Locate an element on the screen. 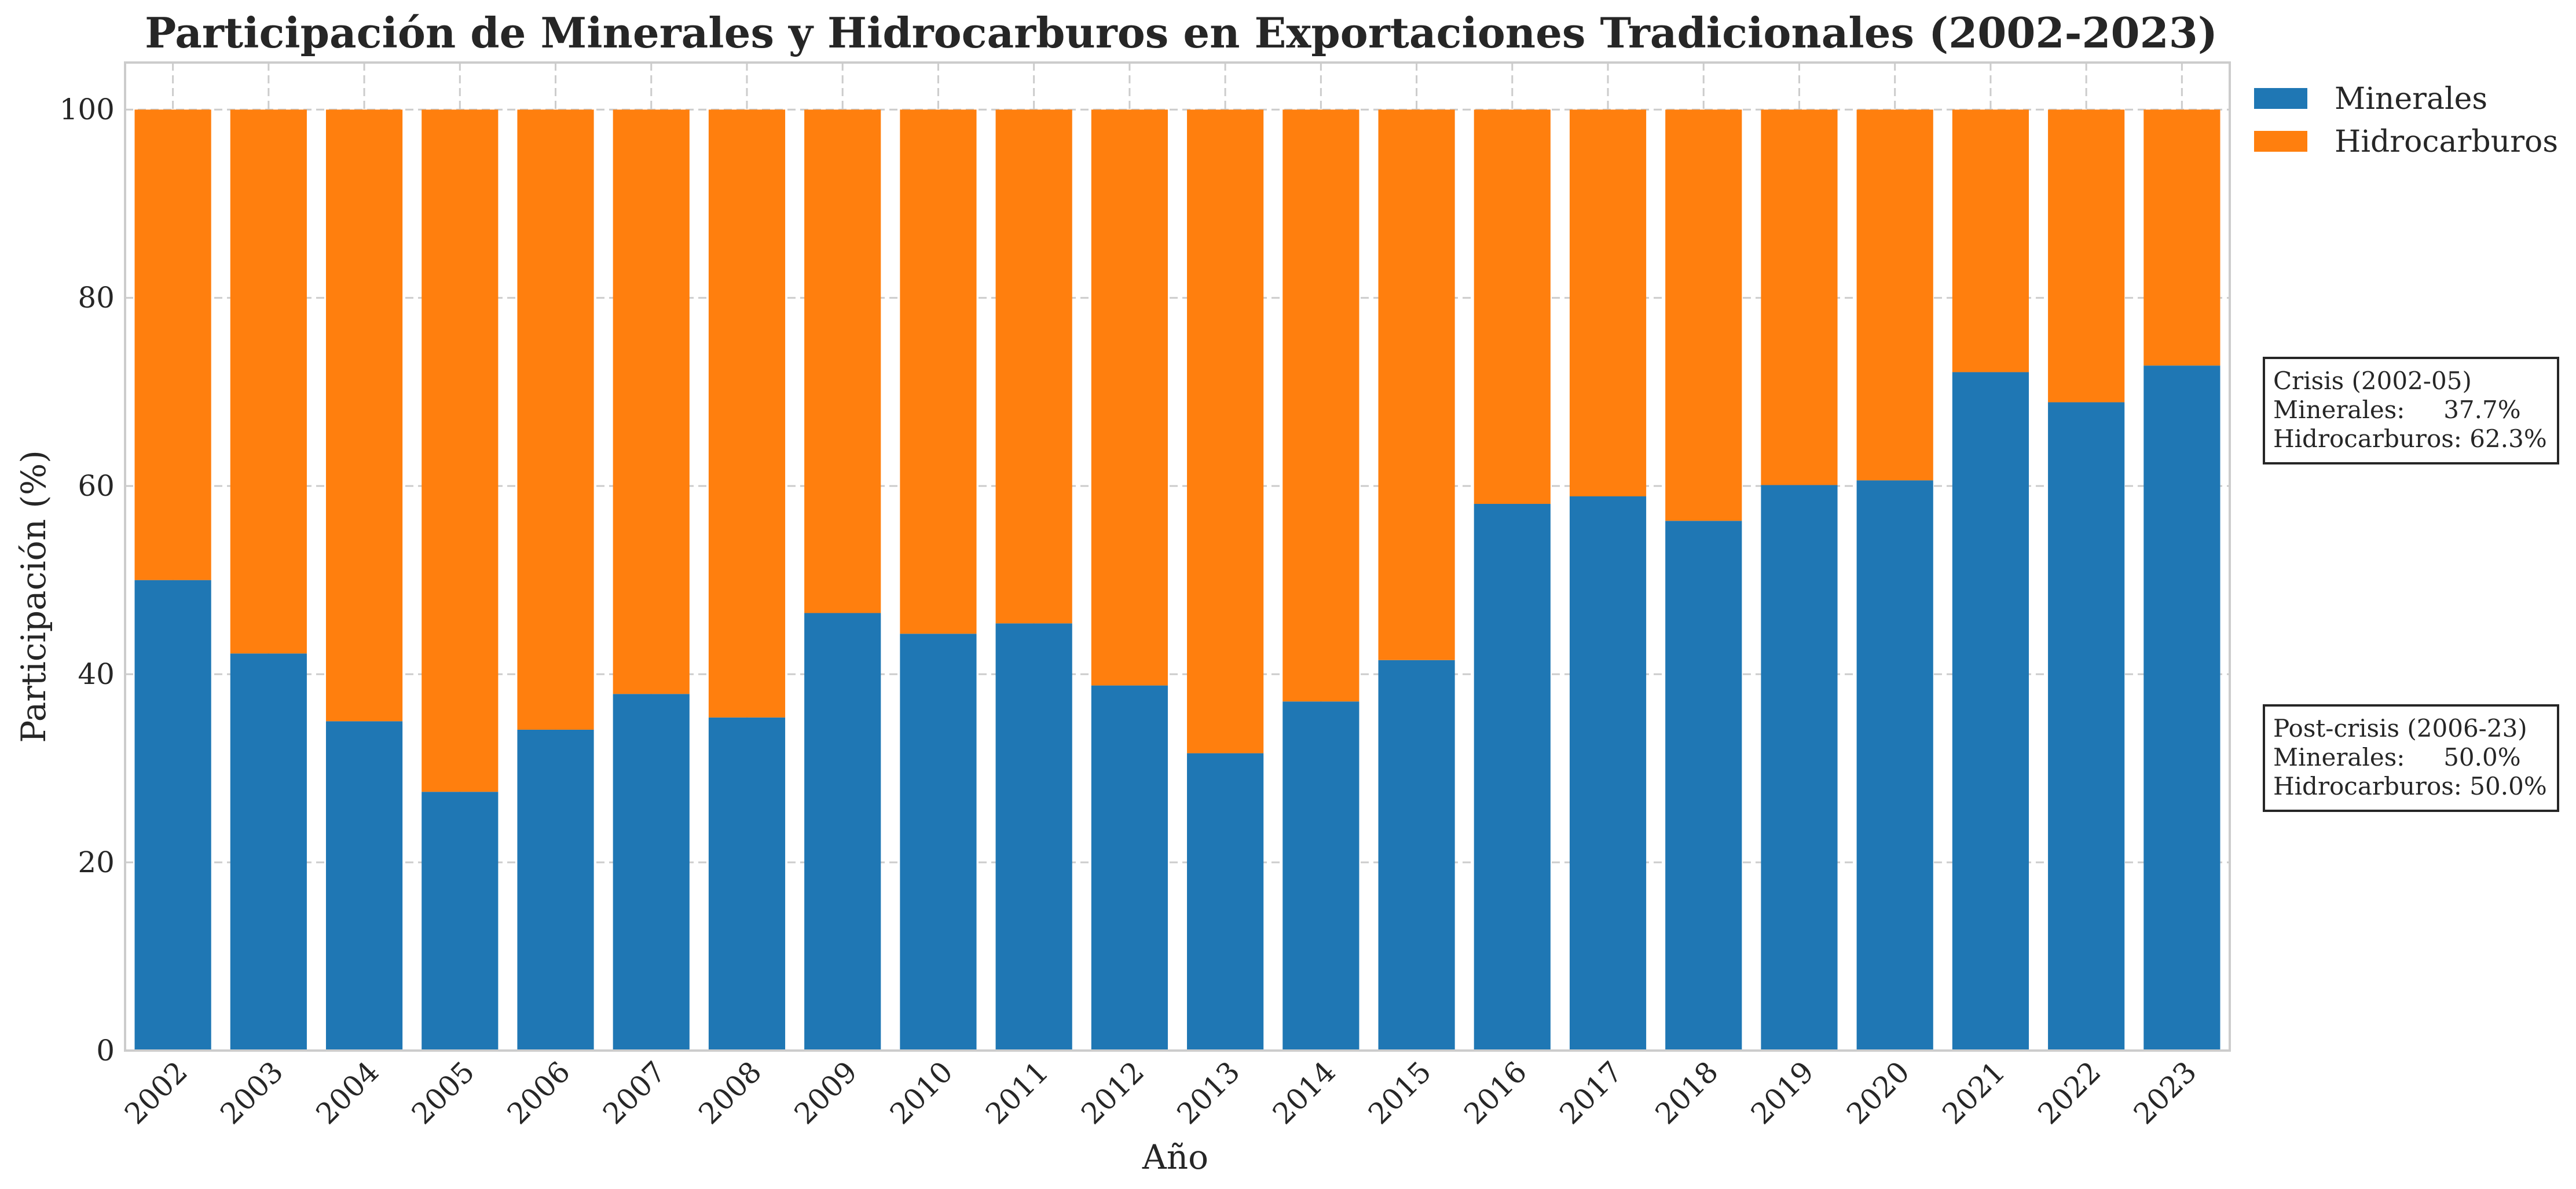 This screenshot has height=1189, width=2576. y-tick-label: 40 is located at coordinates (96, 674).